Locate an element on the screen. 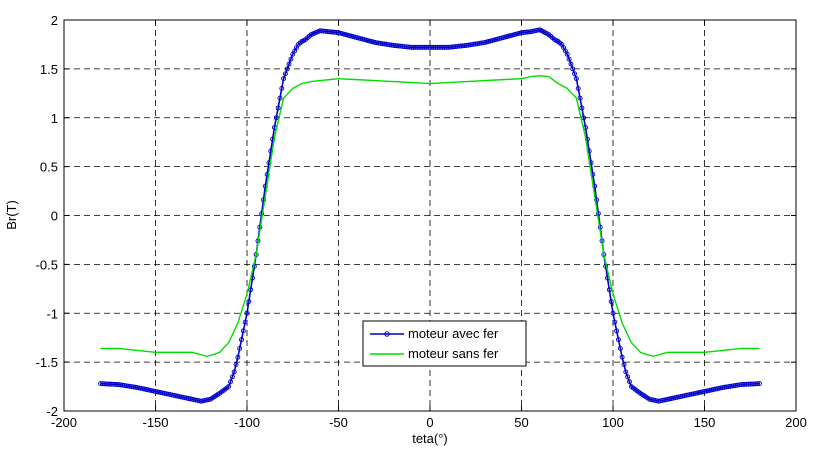 The width and height of the screenshot is (815, 453). x-tick-label: 200 is located at coordinates (796, 422).